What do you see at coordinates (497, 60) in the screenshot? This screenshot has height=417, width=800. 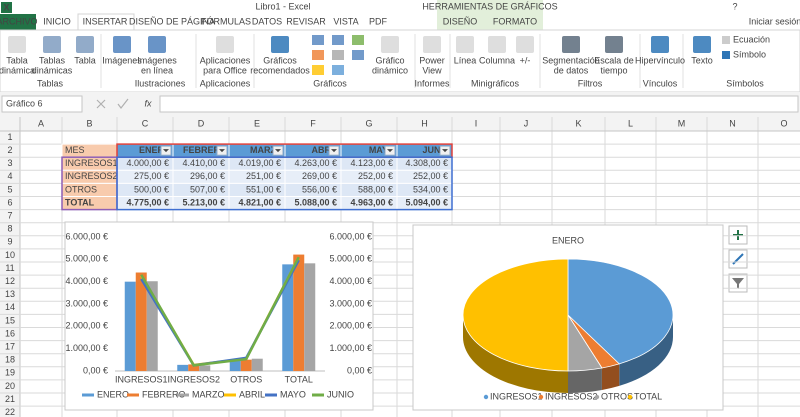 I see `ribbon-button-label: Columna` at bounding box center [497, 60].